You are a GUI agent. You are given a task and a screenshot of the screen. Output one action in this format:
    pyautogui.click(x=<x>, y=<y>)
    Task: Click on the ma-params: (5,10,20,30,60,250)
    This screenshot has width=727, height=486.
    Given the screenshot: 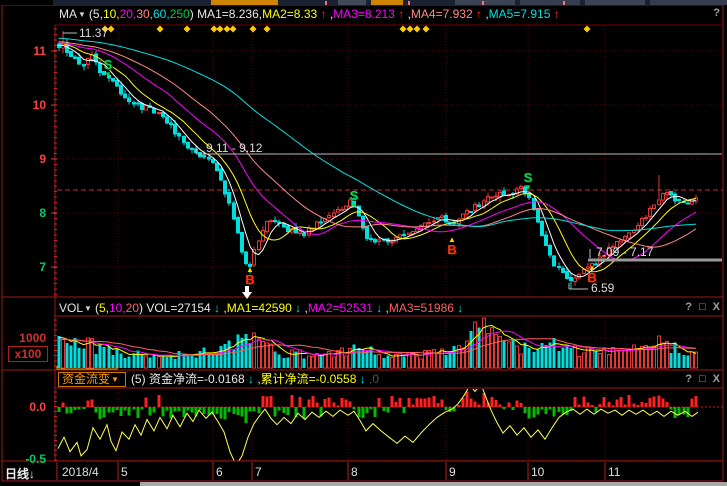 What is the action you would take?
    pyautogui.click(x=143, y=14)
    